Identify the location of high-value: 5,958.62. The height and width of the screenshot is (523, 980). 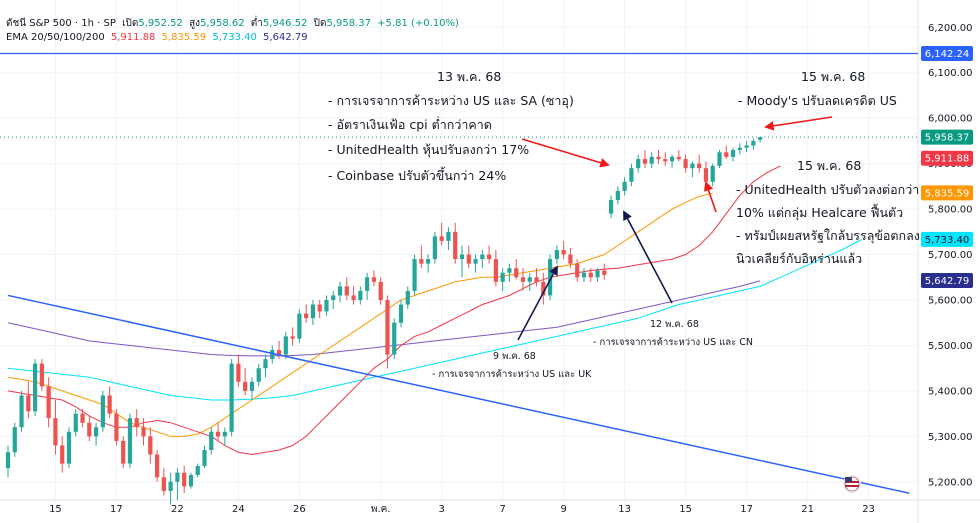
(222, 23).